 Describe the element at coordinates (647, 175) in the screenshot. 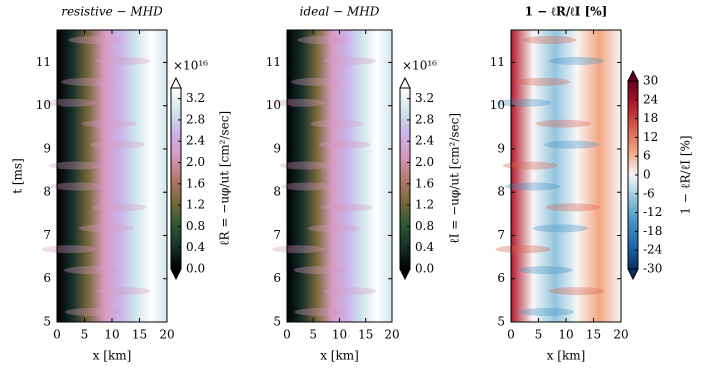

I see `colorbar-tick-label: 0` at that location.